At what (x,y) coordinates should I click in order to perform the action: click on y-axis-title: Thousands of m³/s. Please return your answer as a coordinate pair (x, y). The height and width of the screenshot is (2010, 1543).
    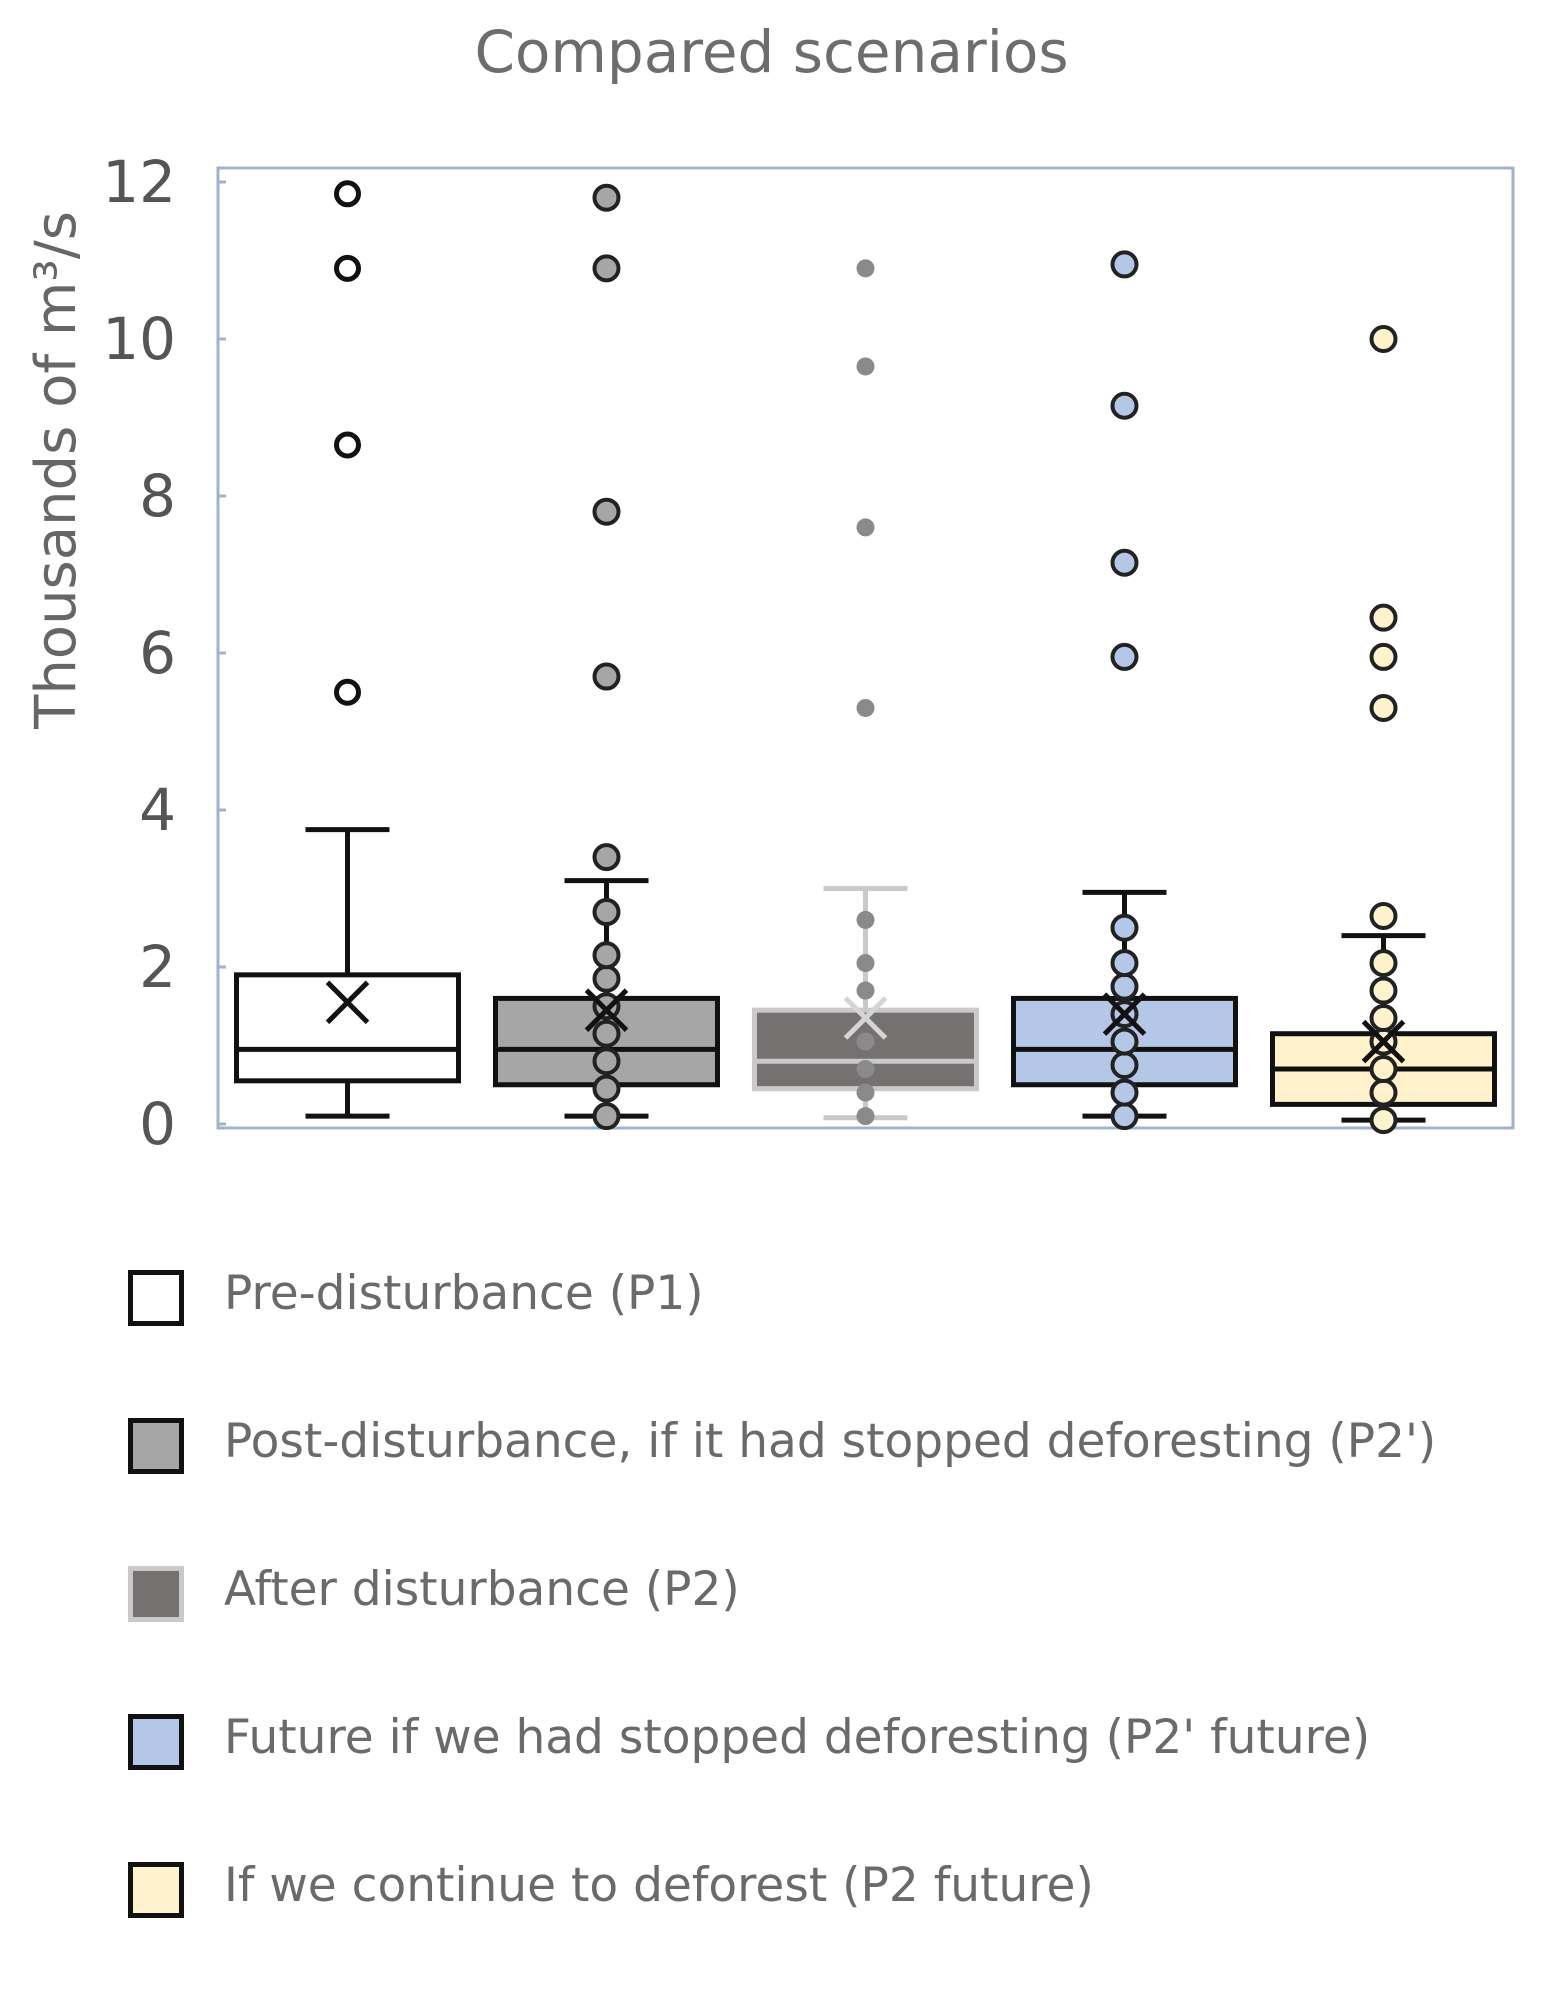
    Looking at the image, I should click on (56, 470).